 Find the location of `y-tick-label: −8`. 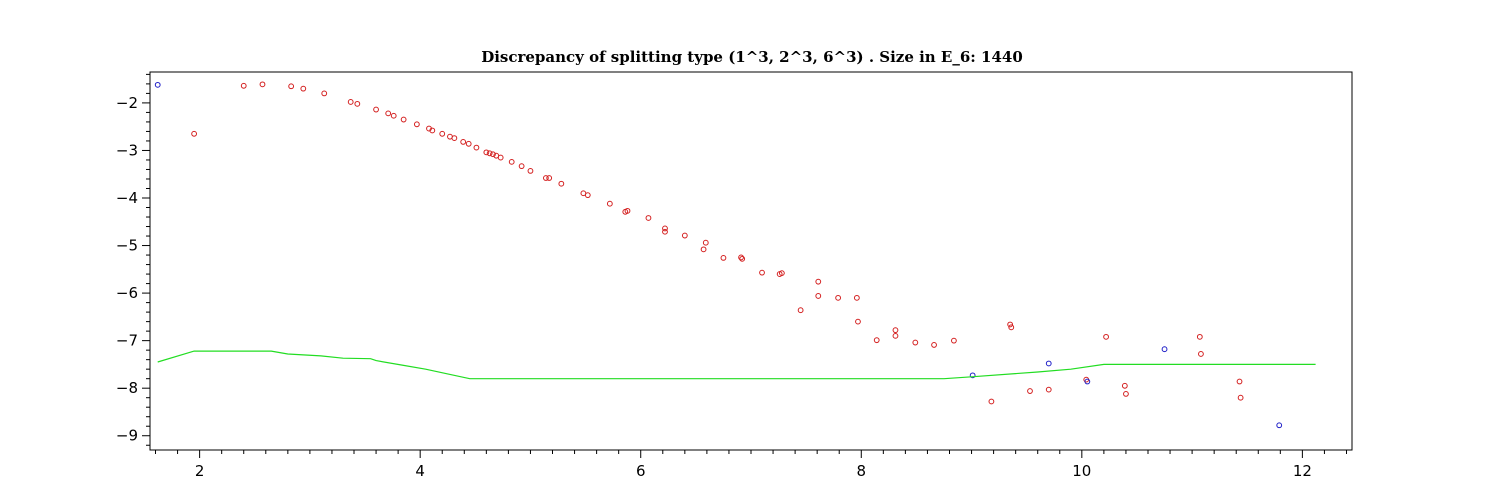

y-tick-label: −8 is located at coordinates (127, 388).